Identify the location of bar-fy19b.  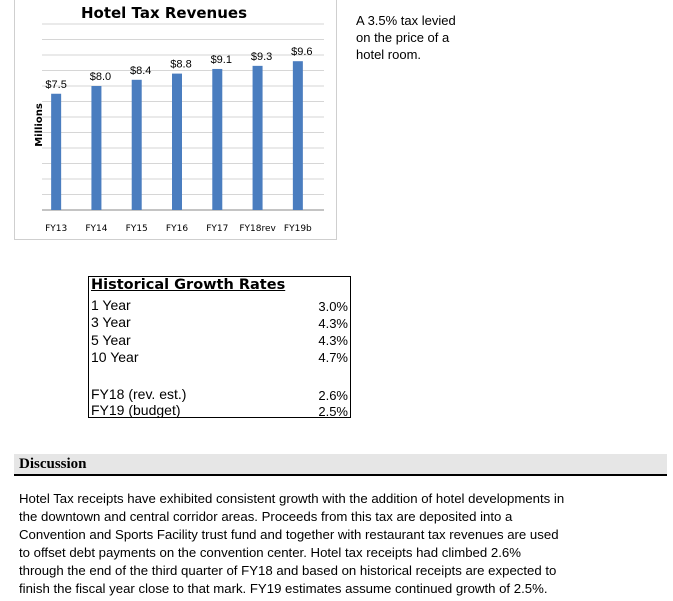
(297, 136).